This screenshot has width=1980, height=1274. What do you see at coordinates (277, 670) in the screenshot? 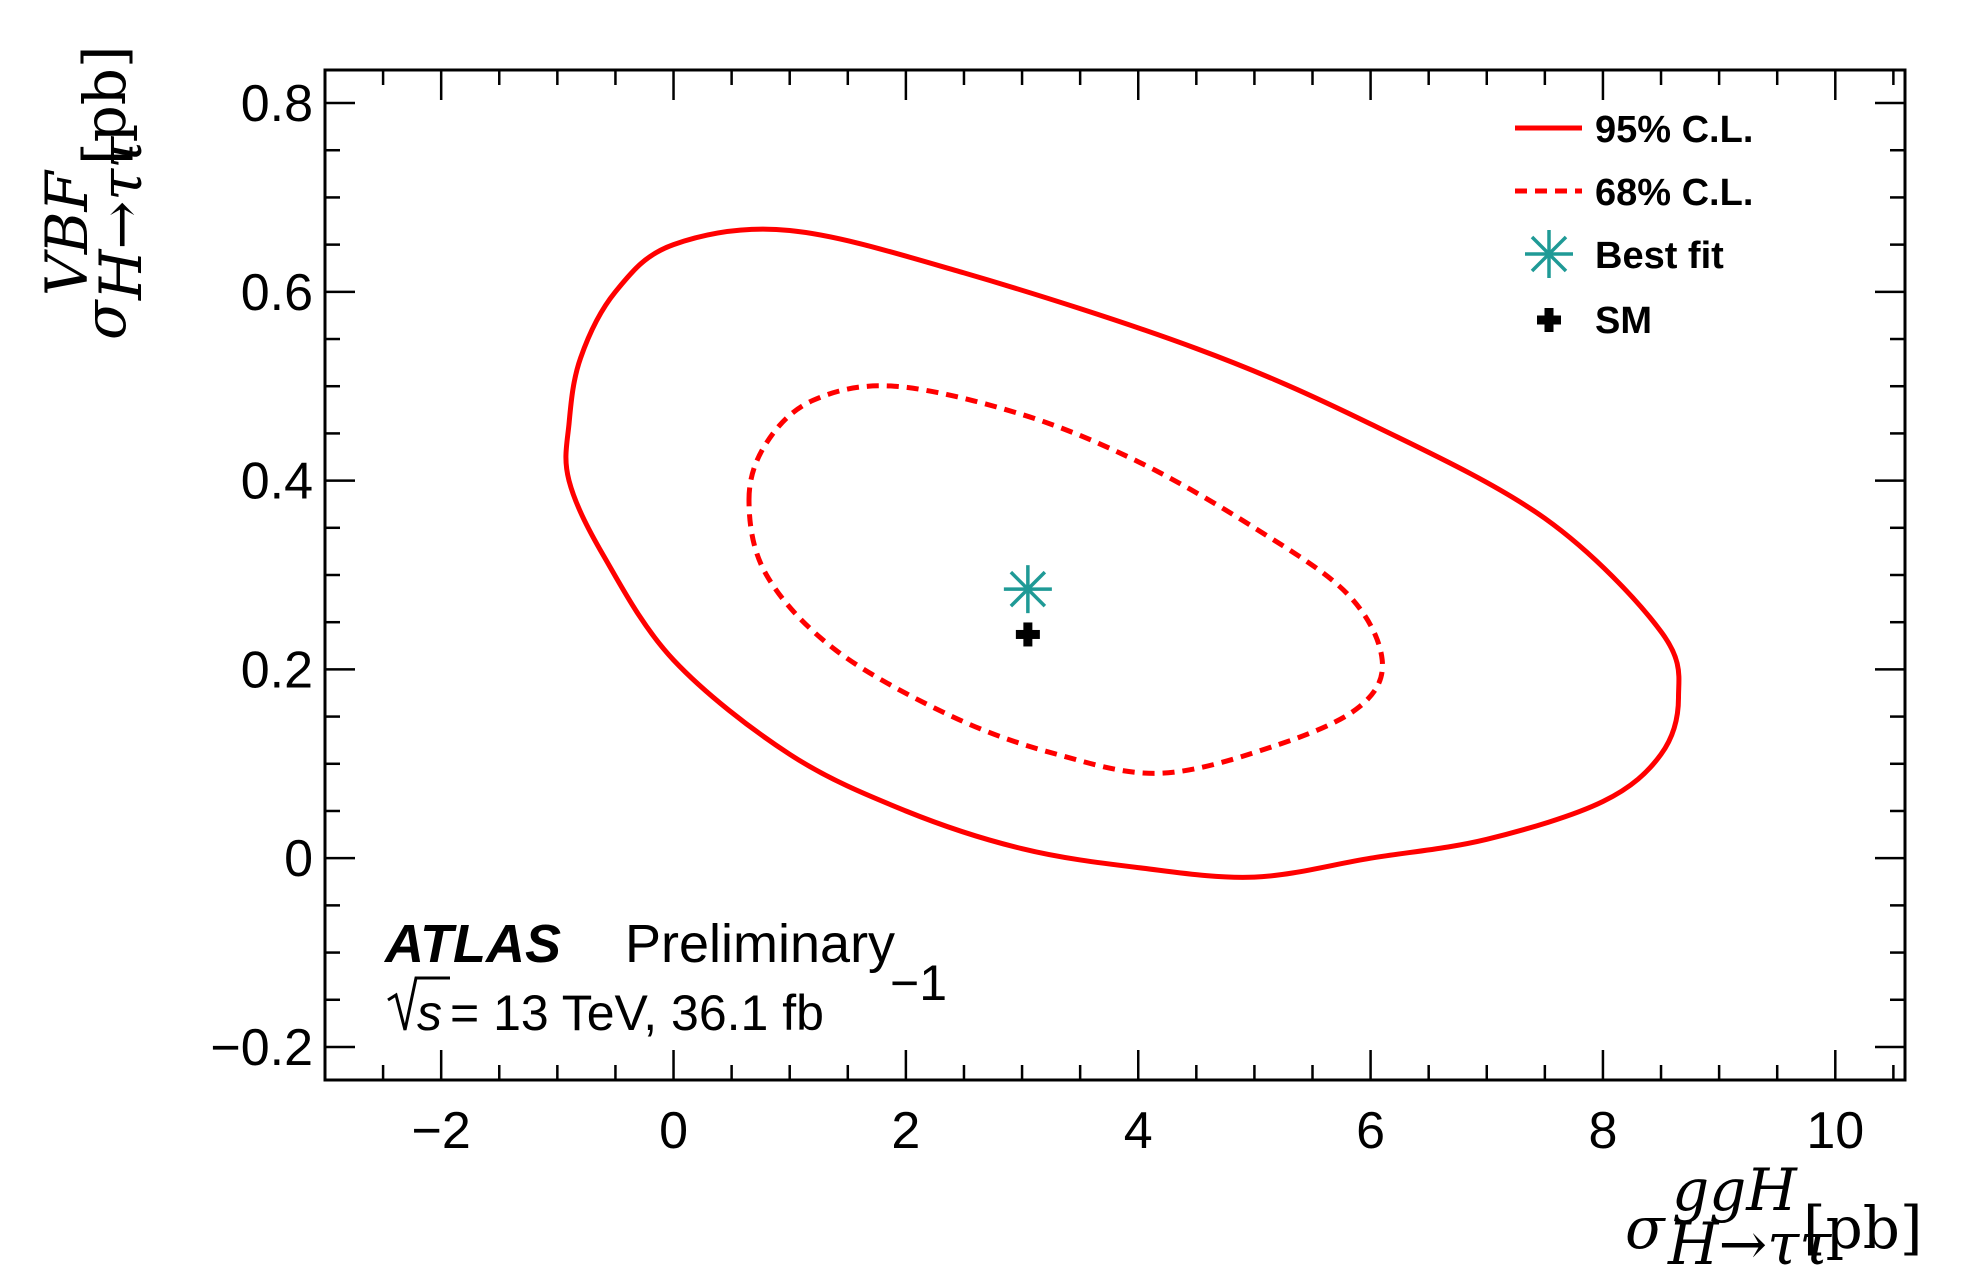
I see `y-tick-label: 0.2` at bounding box center [277, 670].